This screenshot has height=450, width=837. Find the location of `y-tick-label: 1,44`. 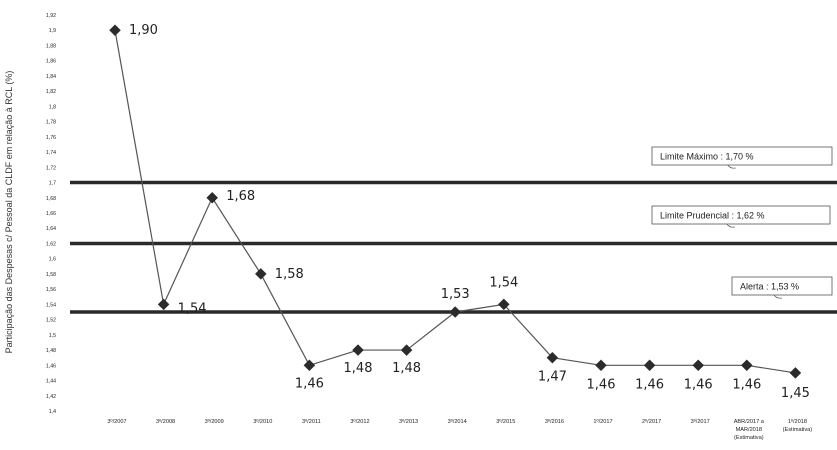

y-tick-label: 1,44 is located at coordinates (51, 382).